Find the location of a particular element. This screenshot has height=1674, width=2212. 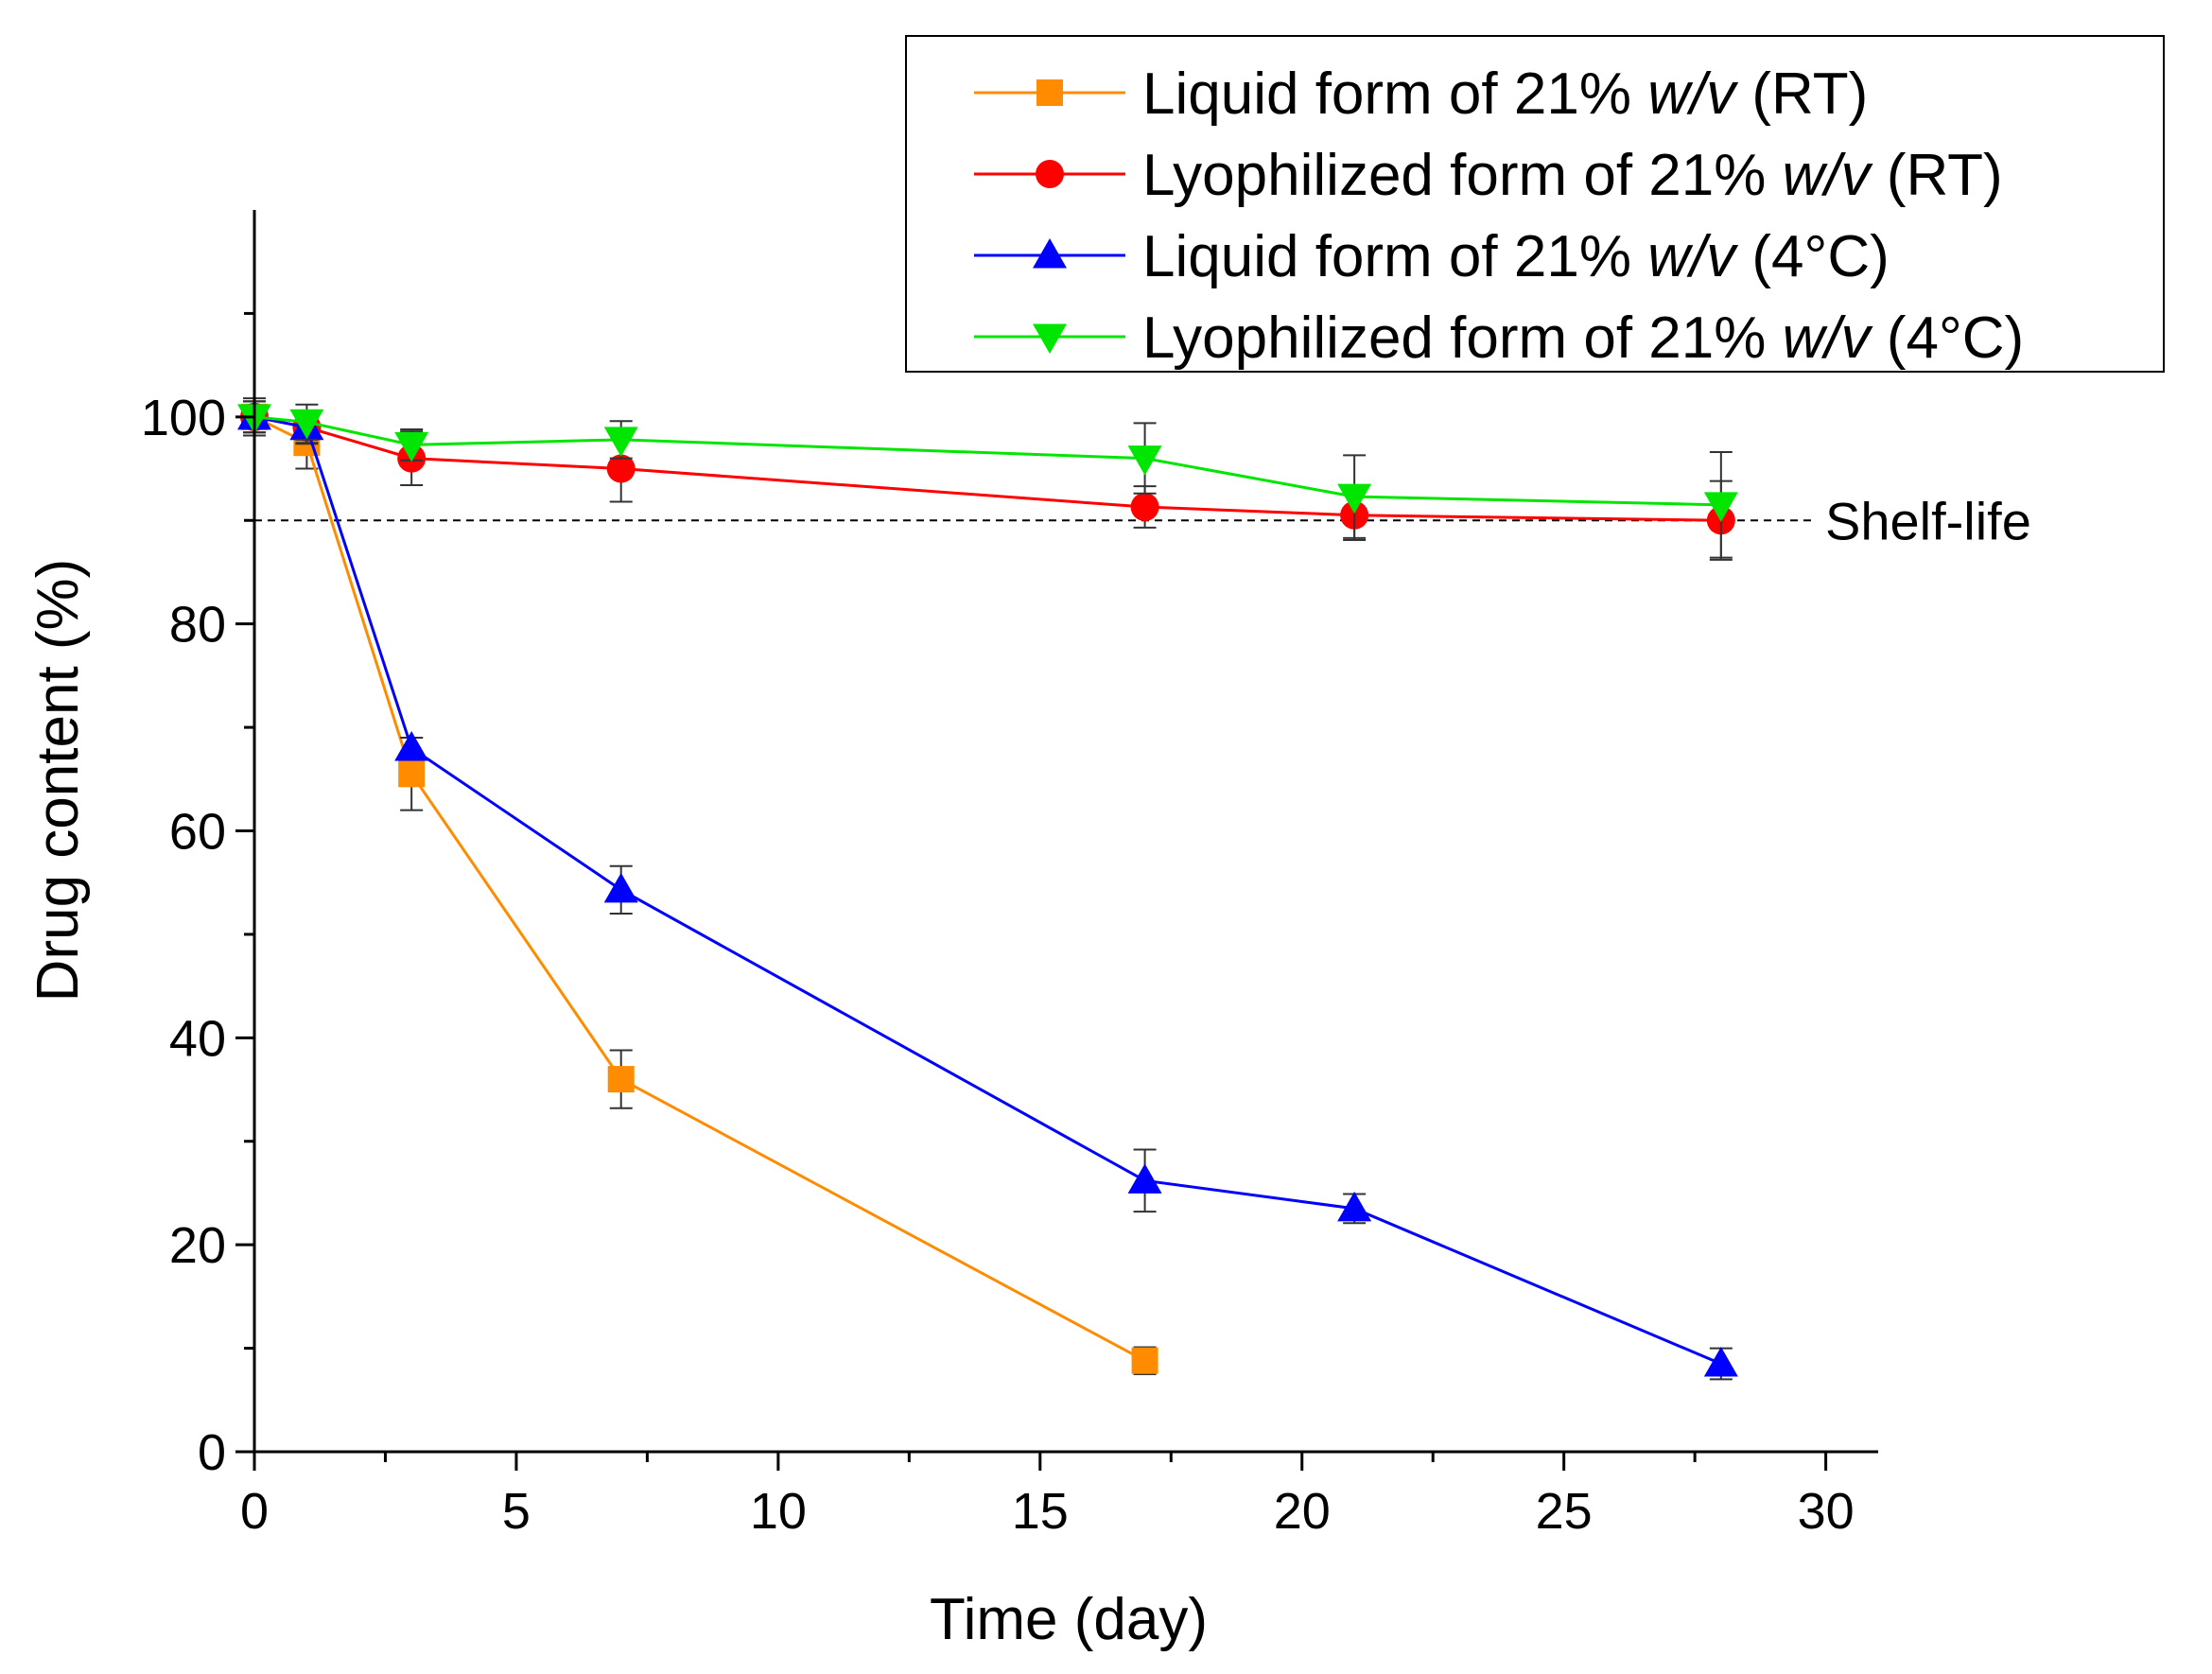

series-line is located at coordinates (987, 468).